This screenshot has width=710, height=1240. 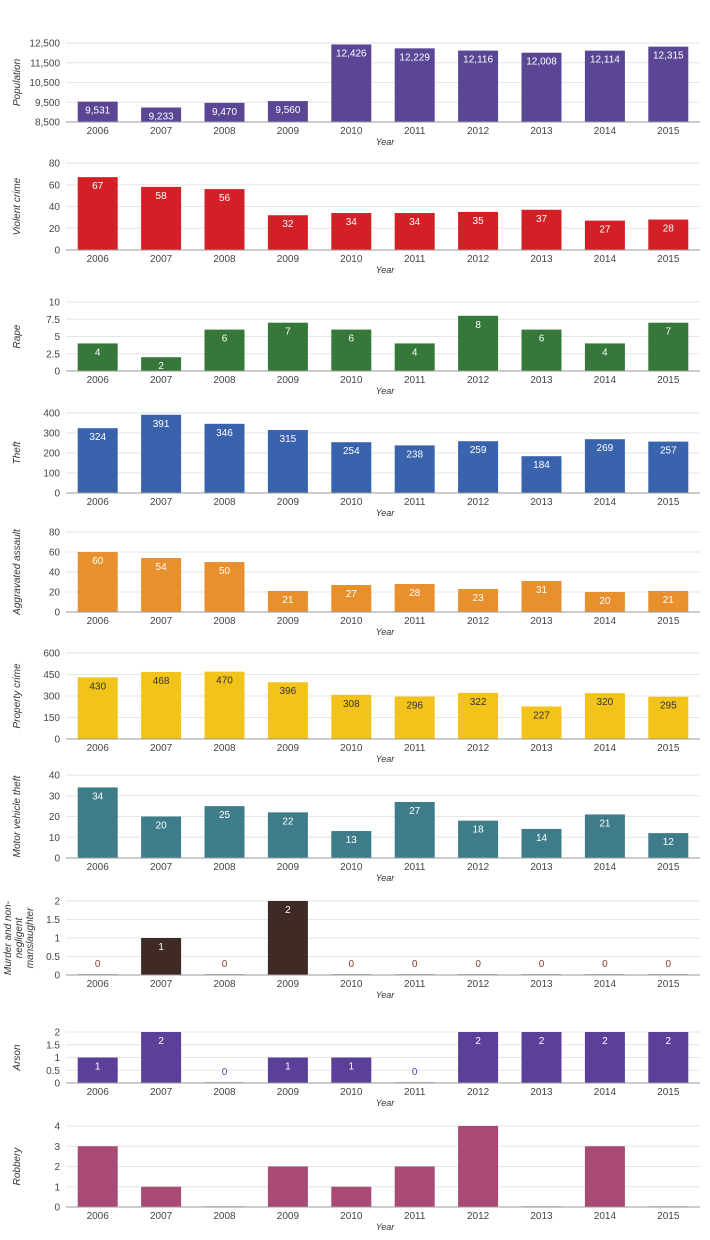 What do you see at coordinates (668, 706) in the screenshot?
I see `data-label: 295` at bounding box center [668, 706].